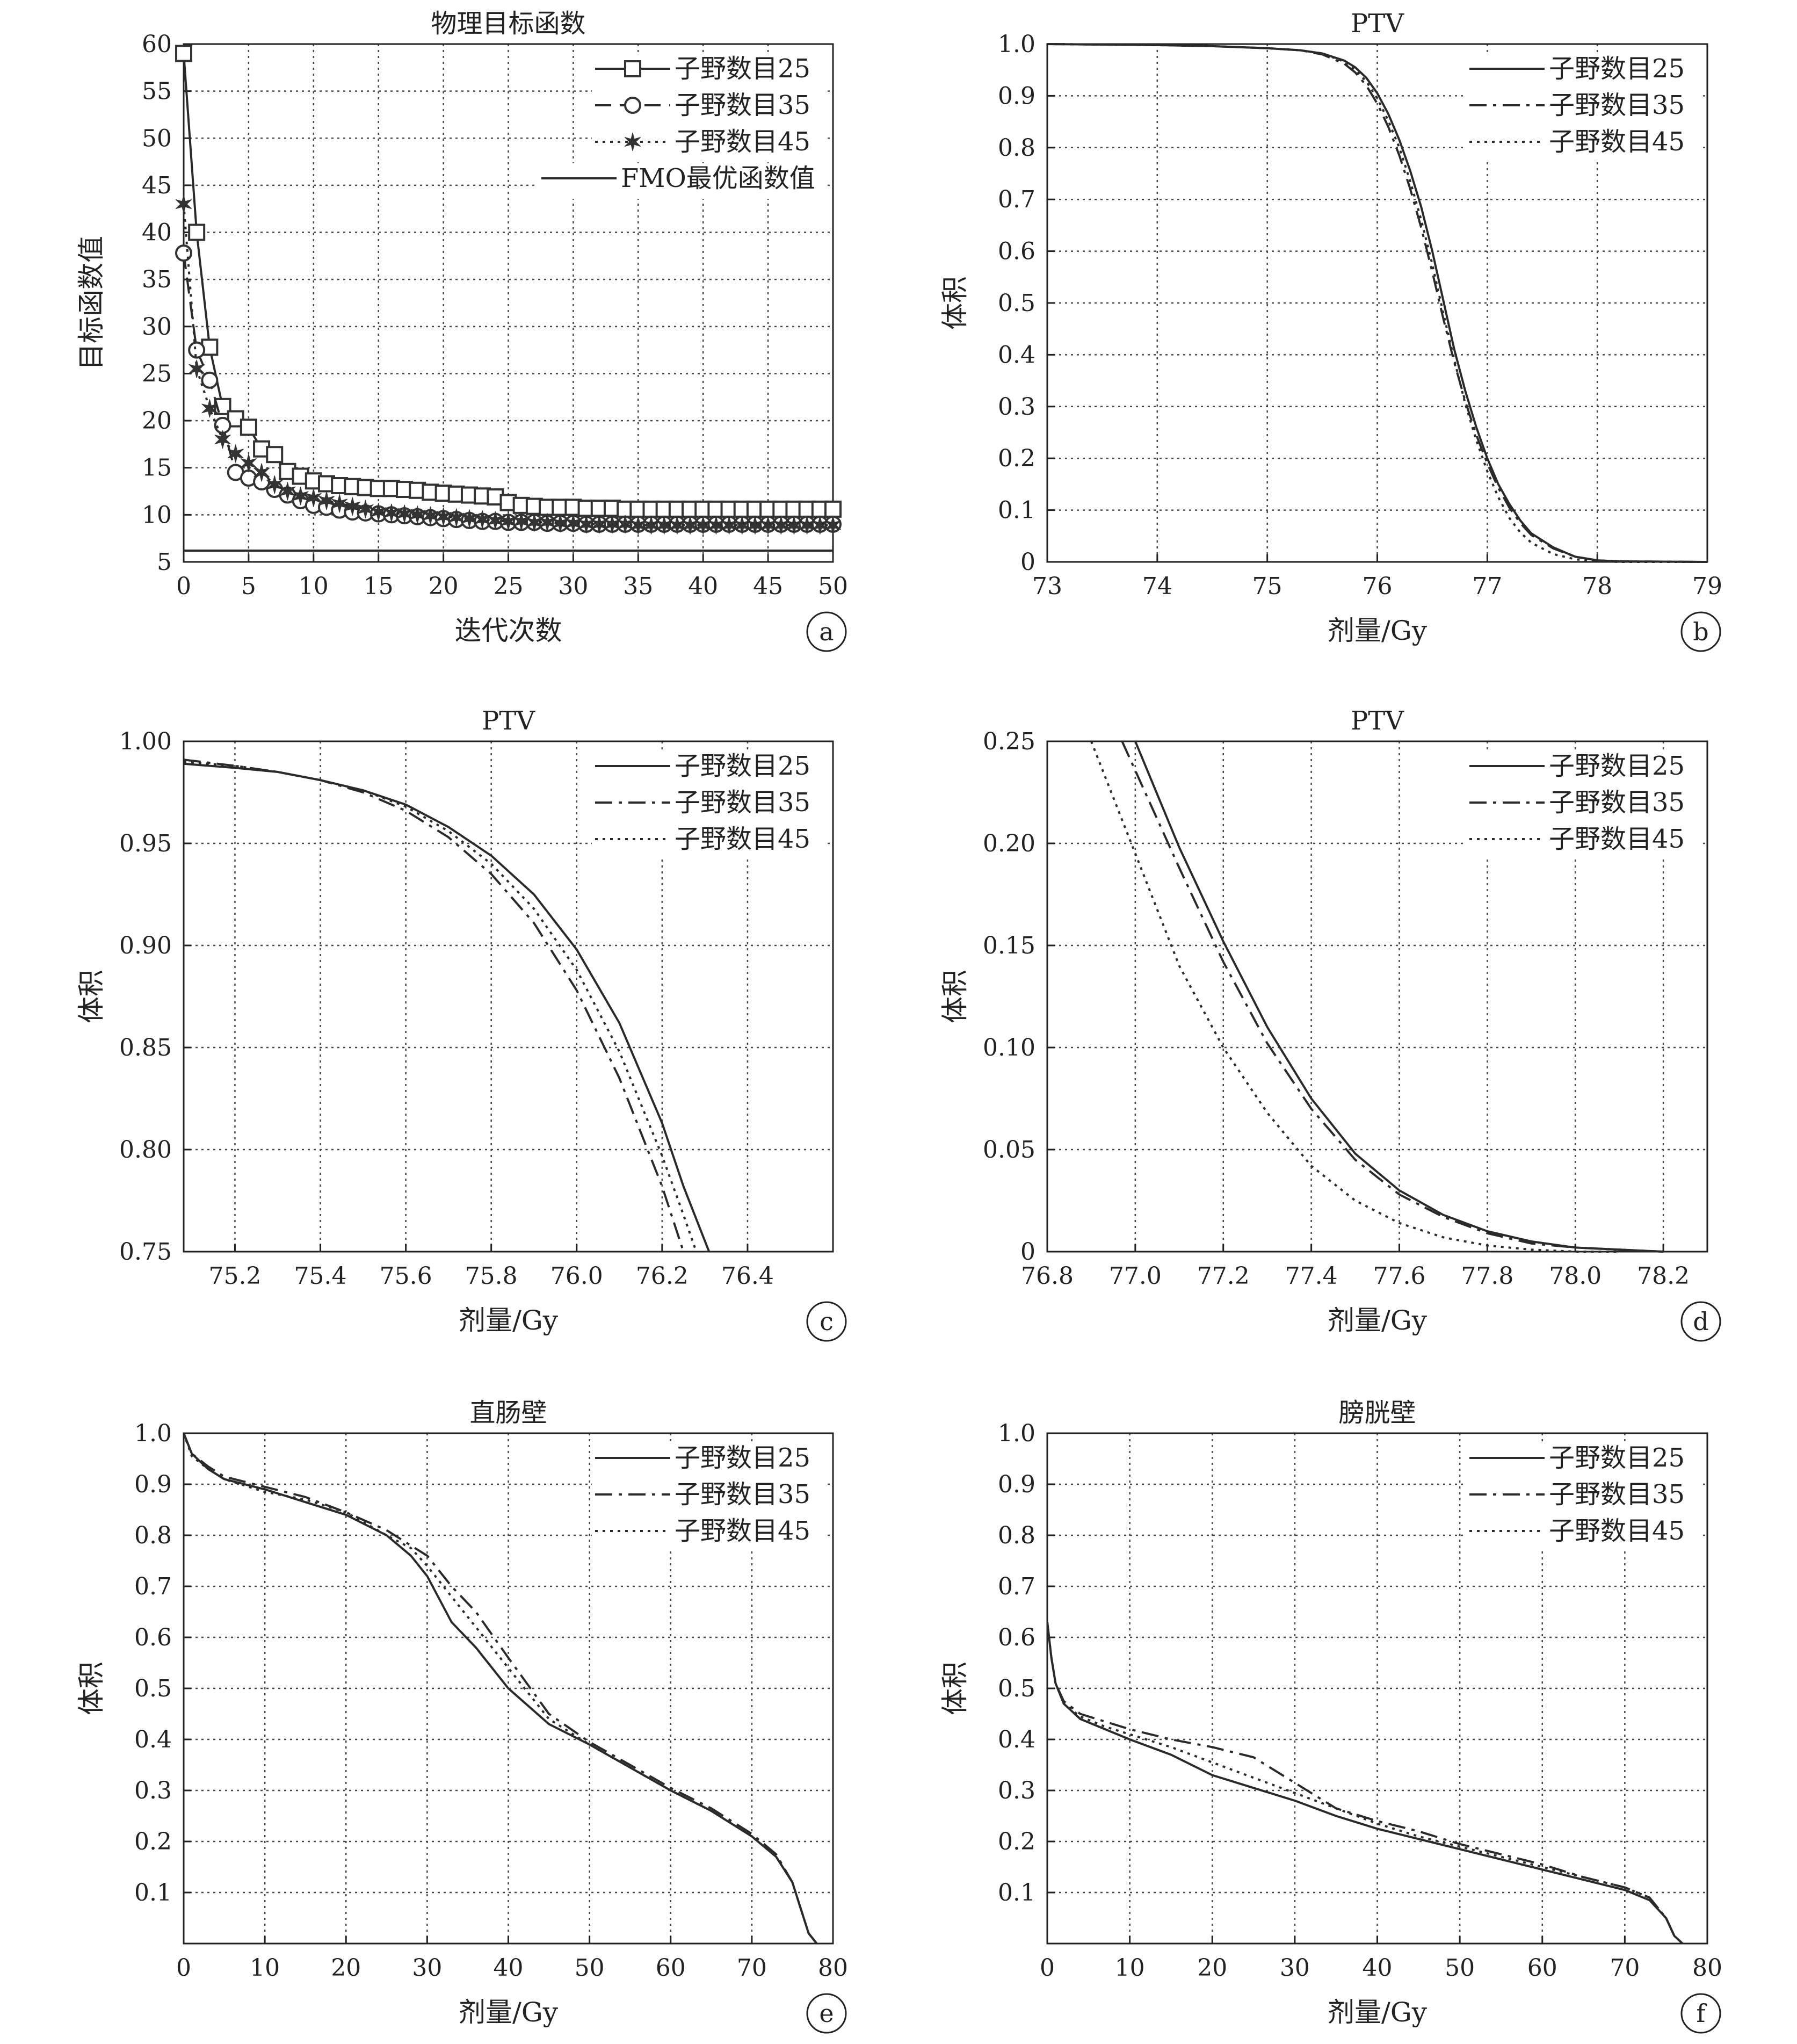 The image size is (1797, 2044). What do you see at coordinates (1047, 1276) in the screenshot?
I see `x-tick-label: 76.8` at bounding box center [1047, 1276].